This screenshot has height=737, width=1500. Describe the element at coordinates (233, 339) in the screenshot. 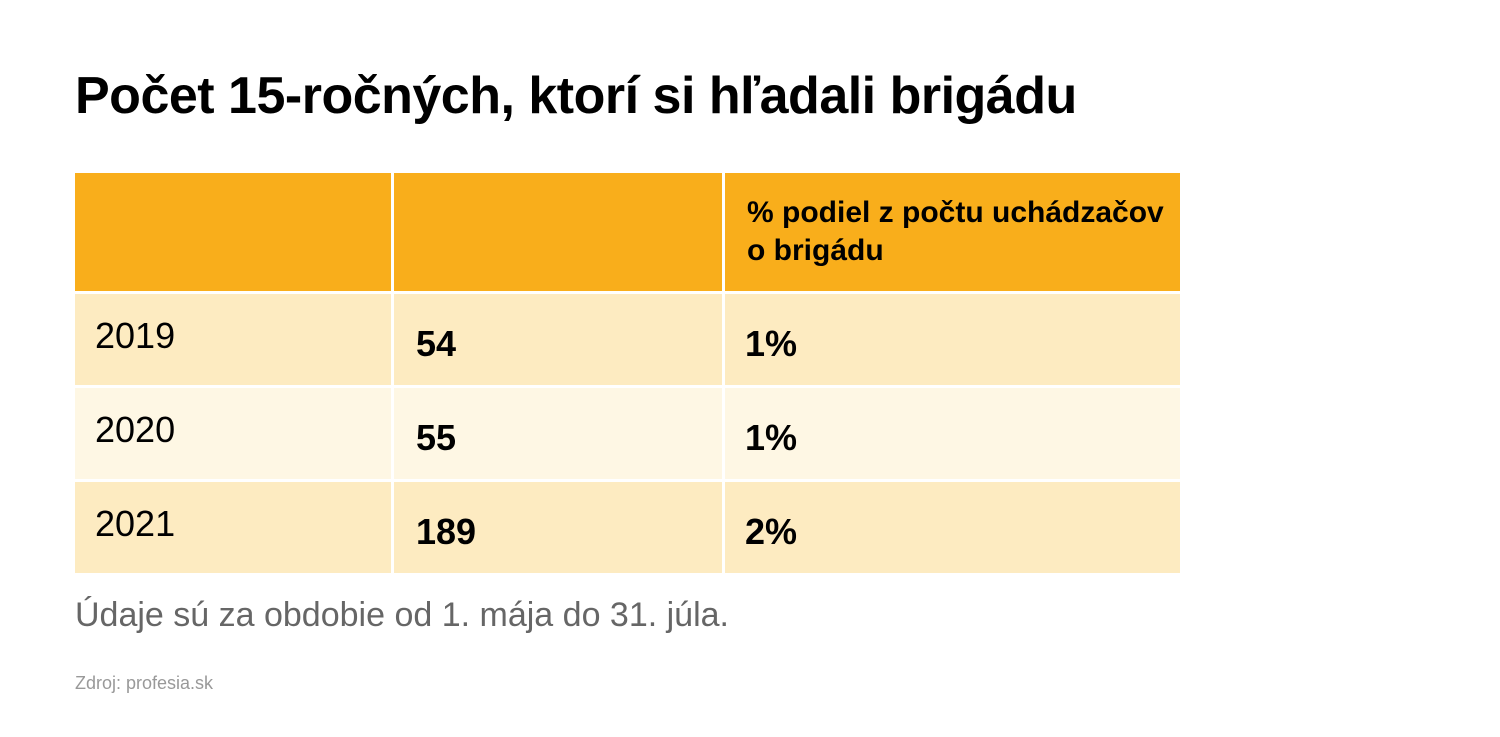

I see `year-cell: 2019` at that location.